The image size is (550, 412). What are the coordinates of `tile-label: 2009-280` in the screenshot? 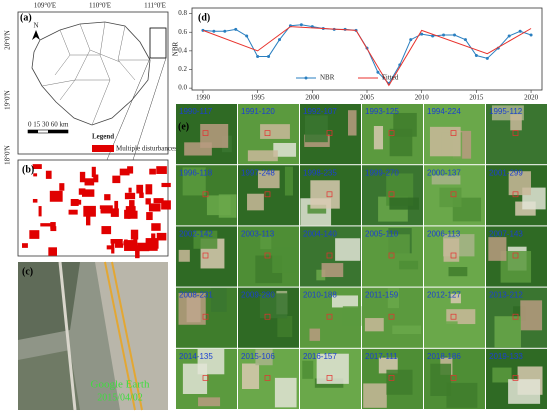 It's located at (258, 295).